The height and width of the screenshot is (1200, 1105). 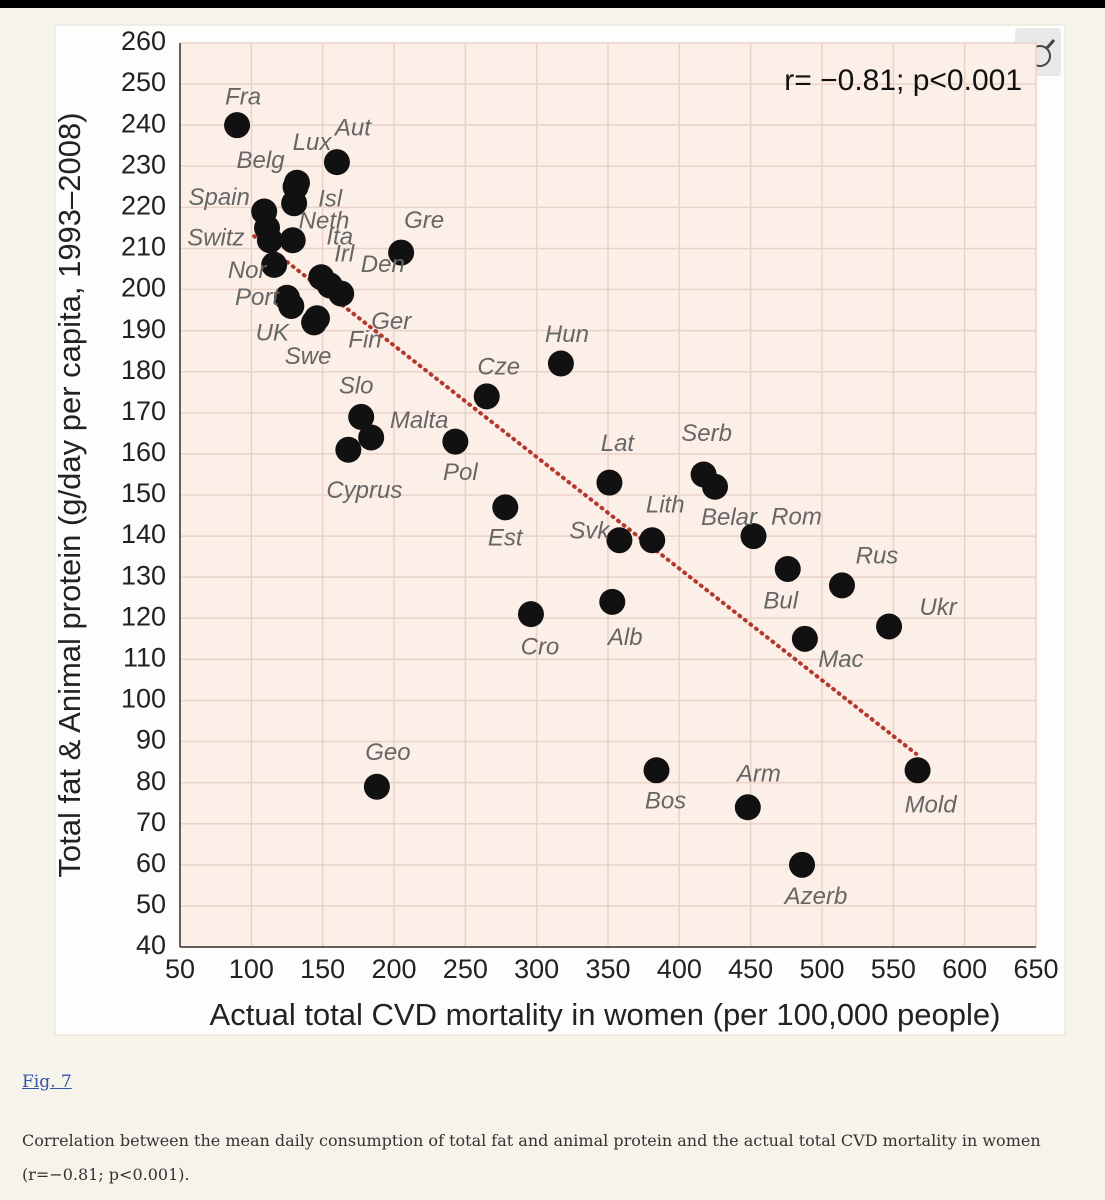 What do you see at coordinates (840, 659) in the screenshot?
I see `point-label: Mac` at bounding box center [840, 659].